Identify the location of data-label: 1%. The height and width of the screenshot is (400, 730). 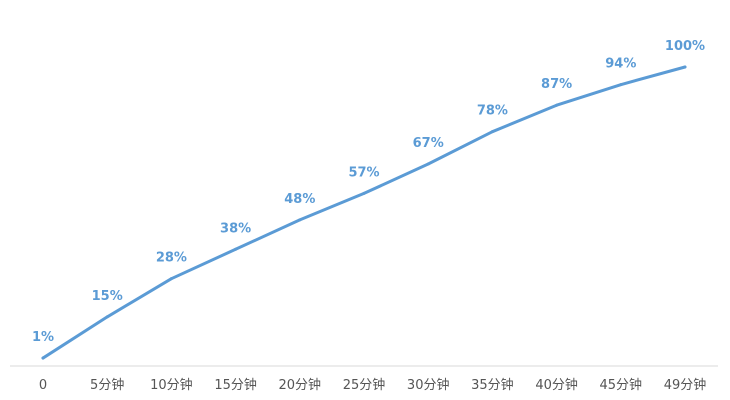
(43, 337).